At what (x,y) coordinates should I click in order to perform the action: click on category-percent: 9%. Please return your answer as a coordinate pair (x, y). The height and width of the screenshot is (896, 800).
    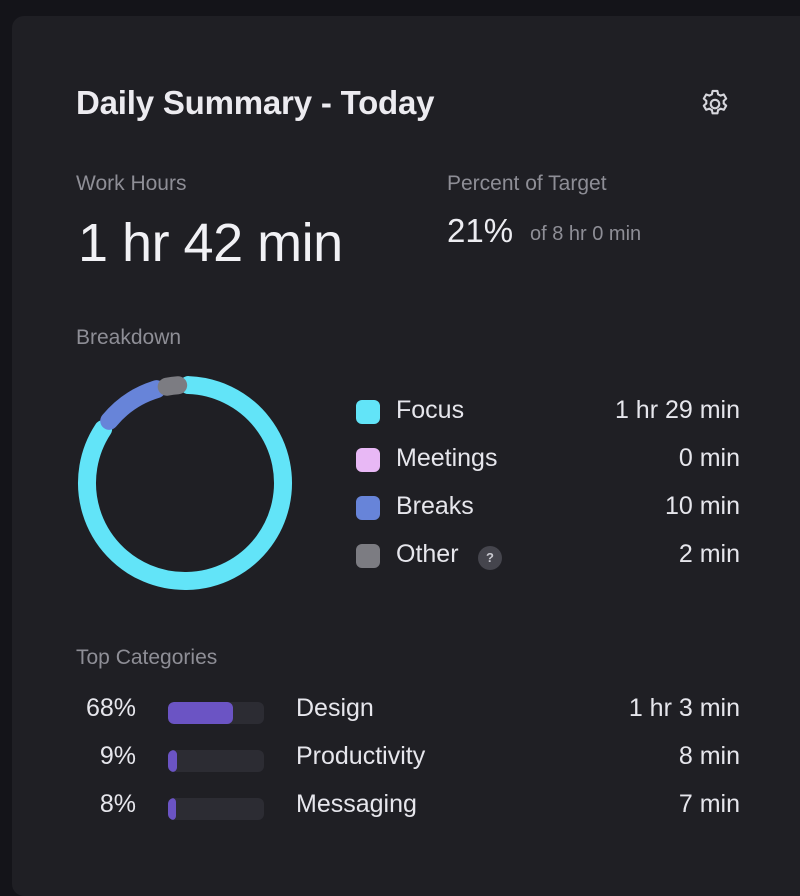
    Looking at the image, I should click on (117, 756).